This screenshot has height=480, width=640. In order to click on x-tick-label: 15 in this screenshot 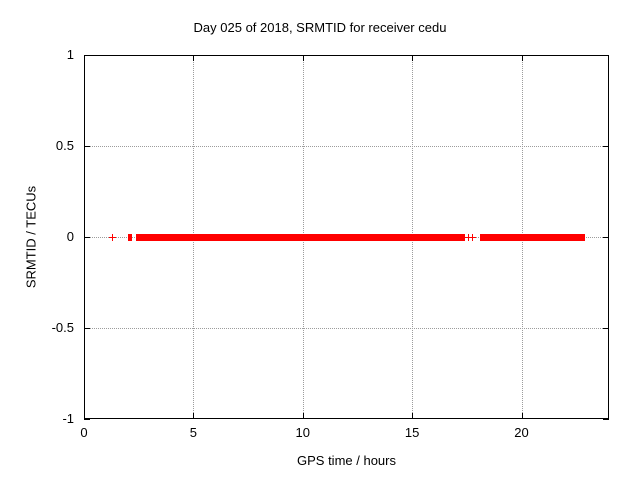, I will do `click(412, 432)`.